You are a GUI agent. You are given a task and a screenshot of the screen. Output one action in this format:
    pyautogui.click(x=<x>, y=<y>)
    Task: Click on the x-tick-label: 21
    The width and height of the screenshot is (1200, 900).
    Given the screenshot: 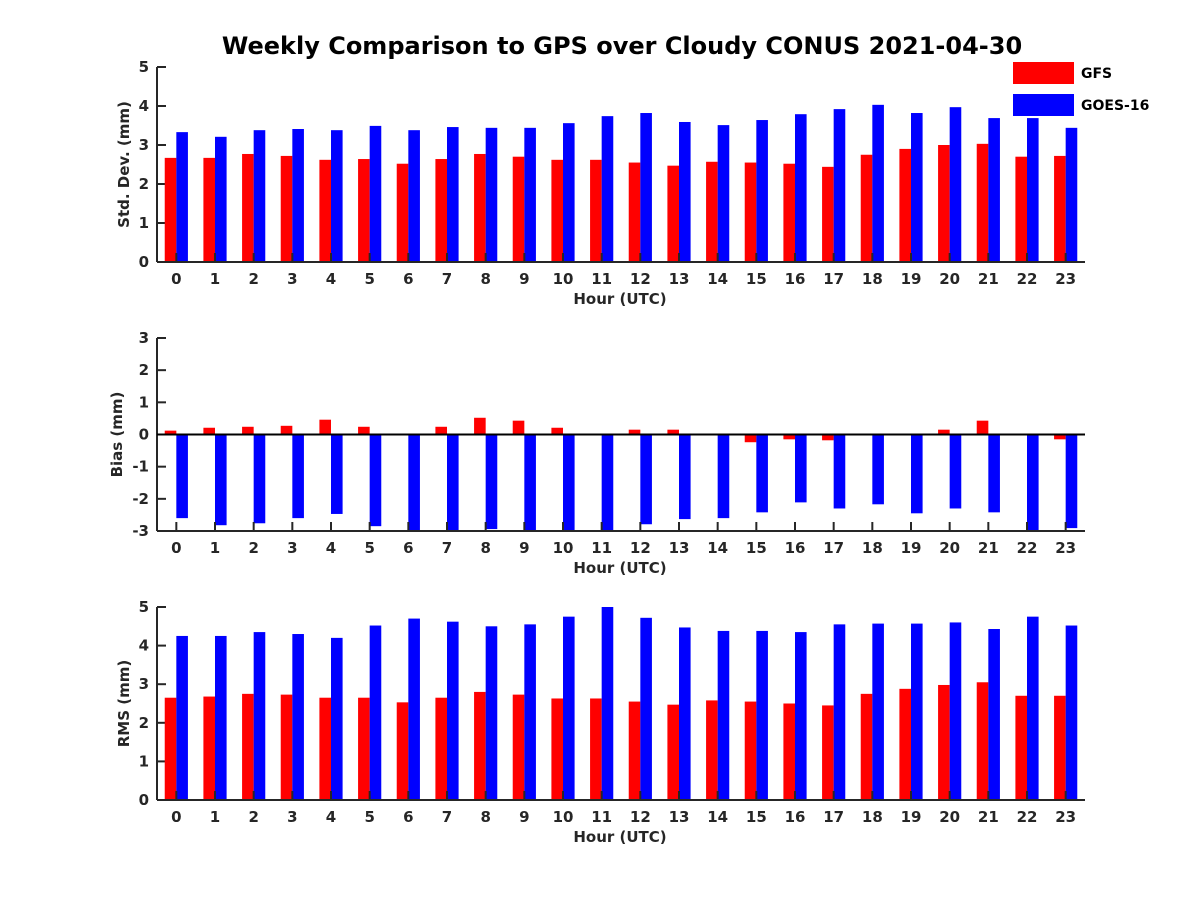 What is the action you would take?
    pyautogui.click(x=988, y=548)
    